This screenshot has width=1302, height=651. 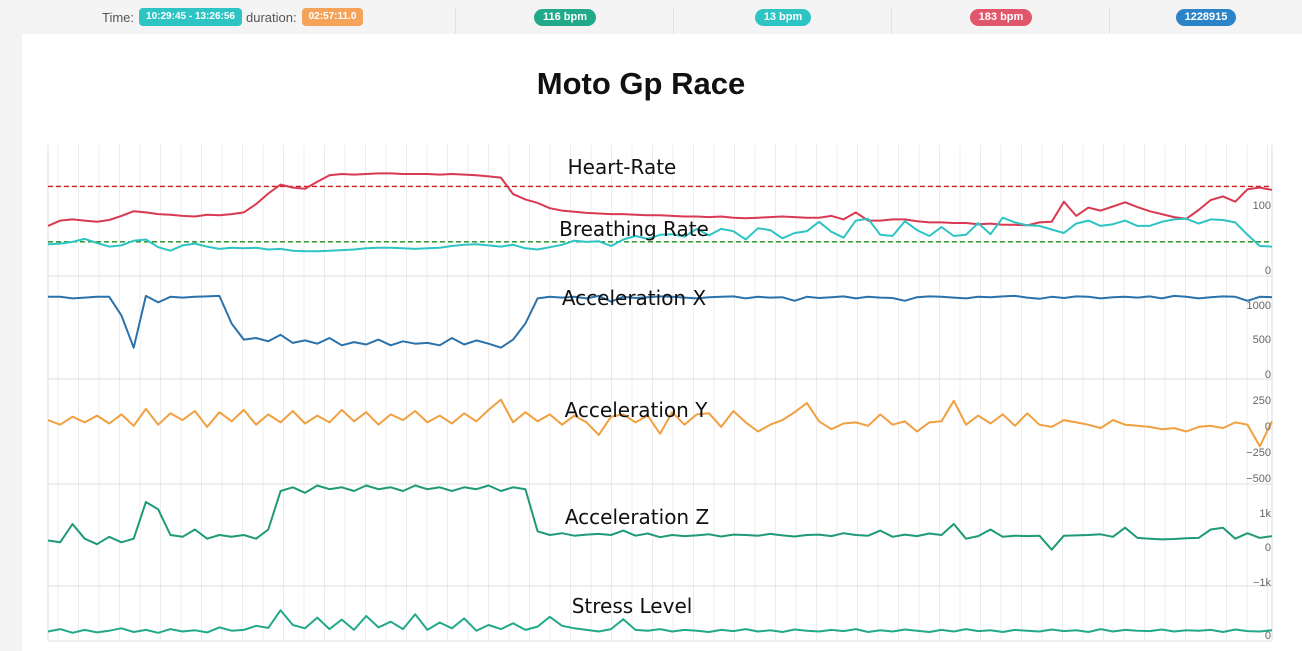 I want to click on page-title: Moto Gp Race, so click(x=641, y=83).